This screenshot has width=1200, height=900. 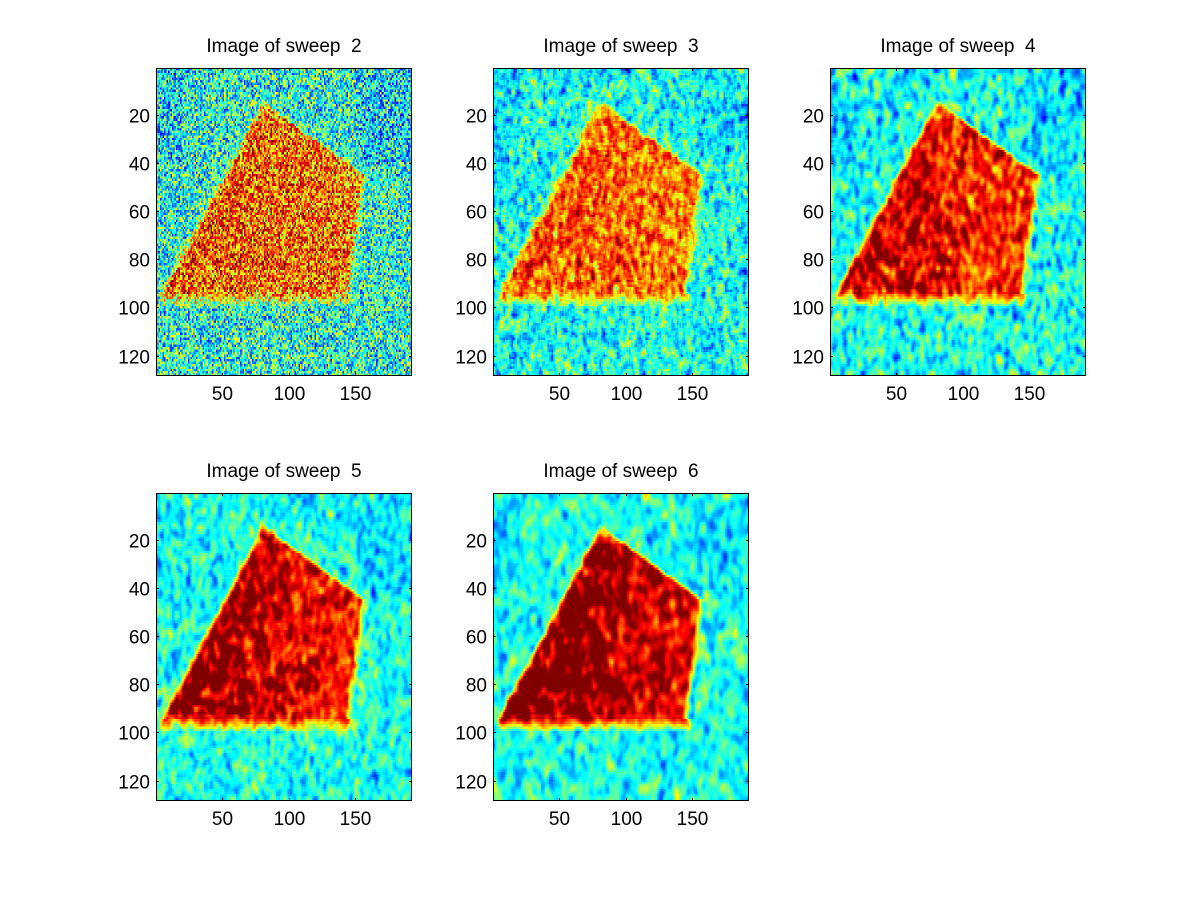 I want to click on heatmap-panel-3: 50 100 150 20 40 60 80 100 120 Image of sweep 4, so click(x=939, y=220).